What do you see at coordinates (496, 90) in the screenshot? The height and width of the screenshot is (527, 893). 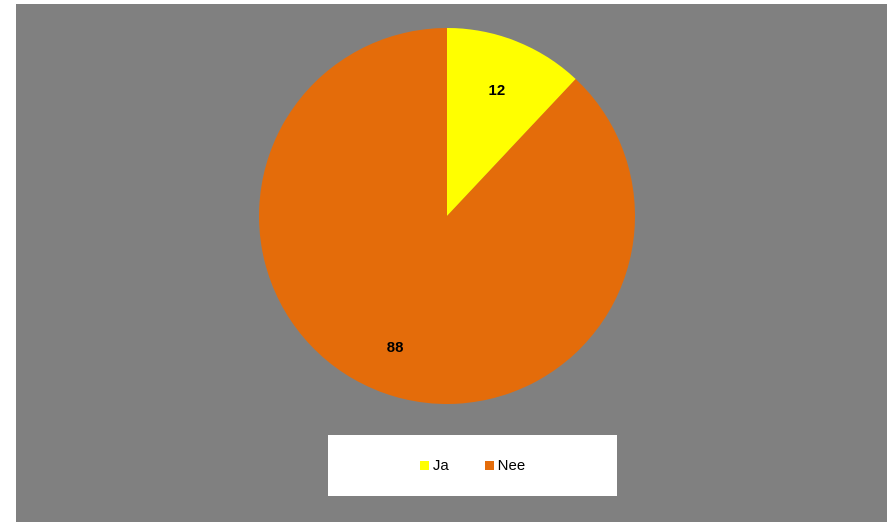 I see `data-label-ja: 12` at bounding box center [496, 90].